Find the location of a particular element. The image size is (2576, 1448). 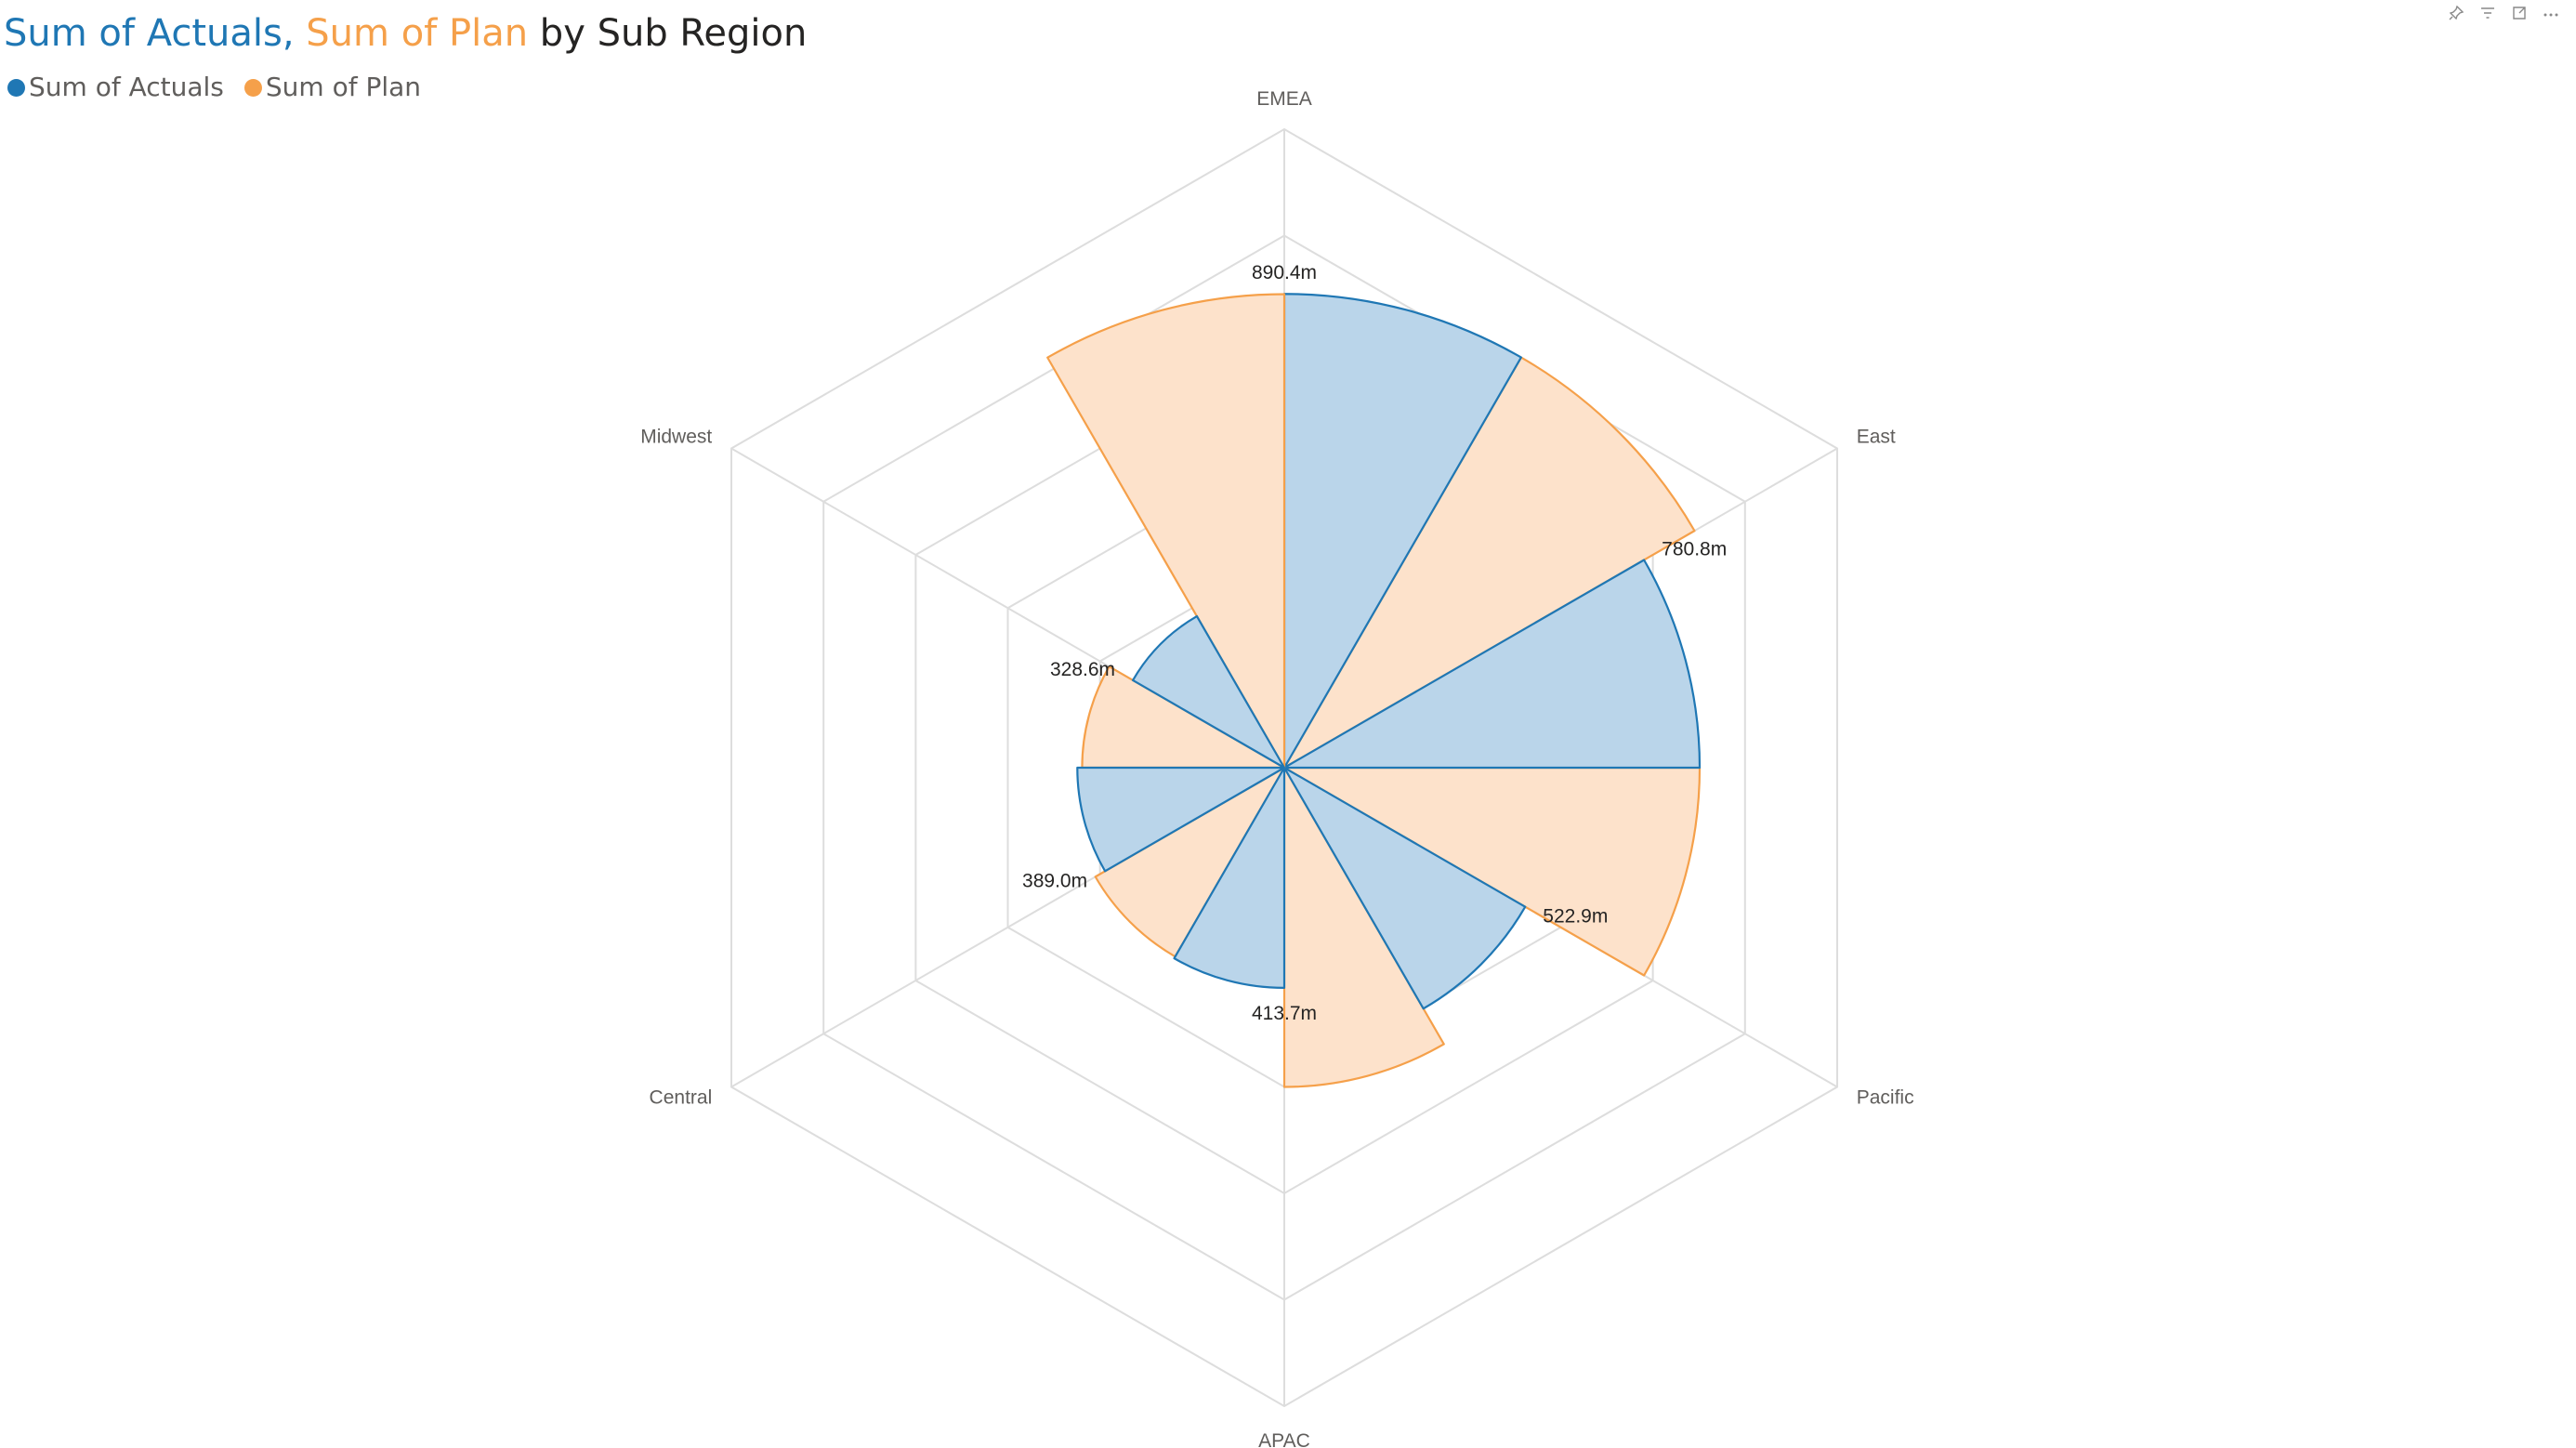

filter-icon is located at coordinates (2488, 13).